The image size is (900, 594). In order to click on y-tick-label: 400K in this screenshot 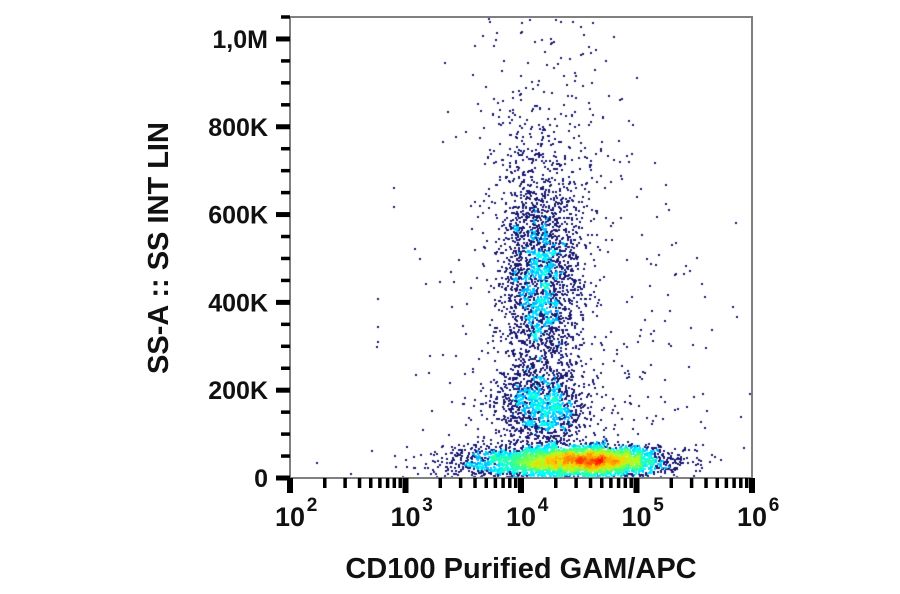, I will do `click(238, 303)`.